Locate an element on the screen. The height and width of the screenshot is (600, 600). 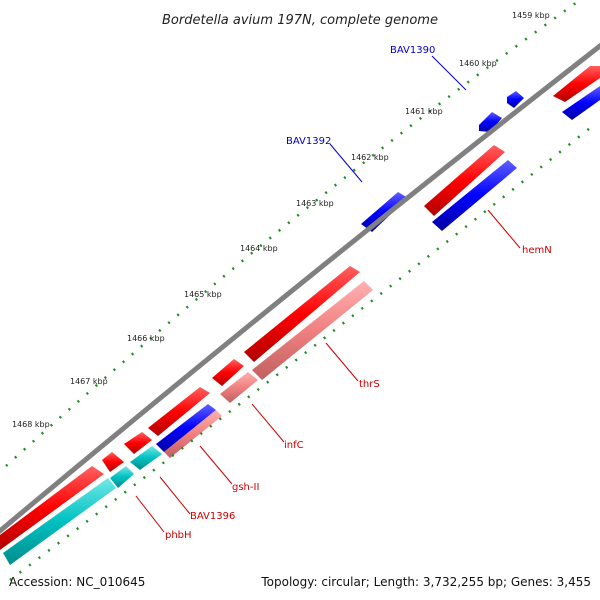
feature-gsh-II-rev is located at coordinates (186, 428).